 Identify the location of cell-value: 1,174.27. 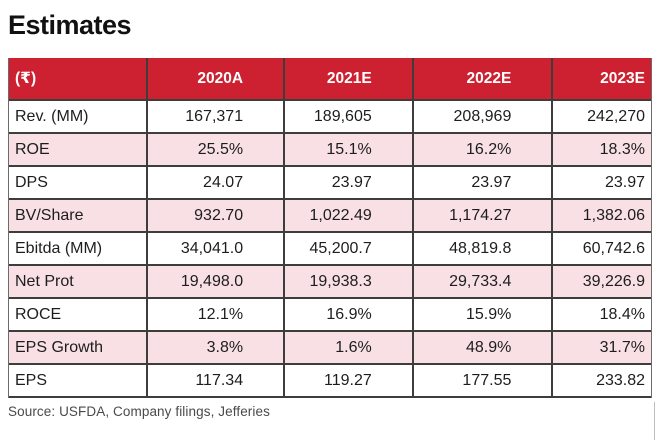
(481, 215).